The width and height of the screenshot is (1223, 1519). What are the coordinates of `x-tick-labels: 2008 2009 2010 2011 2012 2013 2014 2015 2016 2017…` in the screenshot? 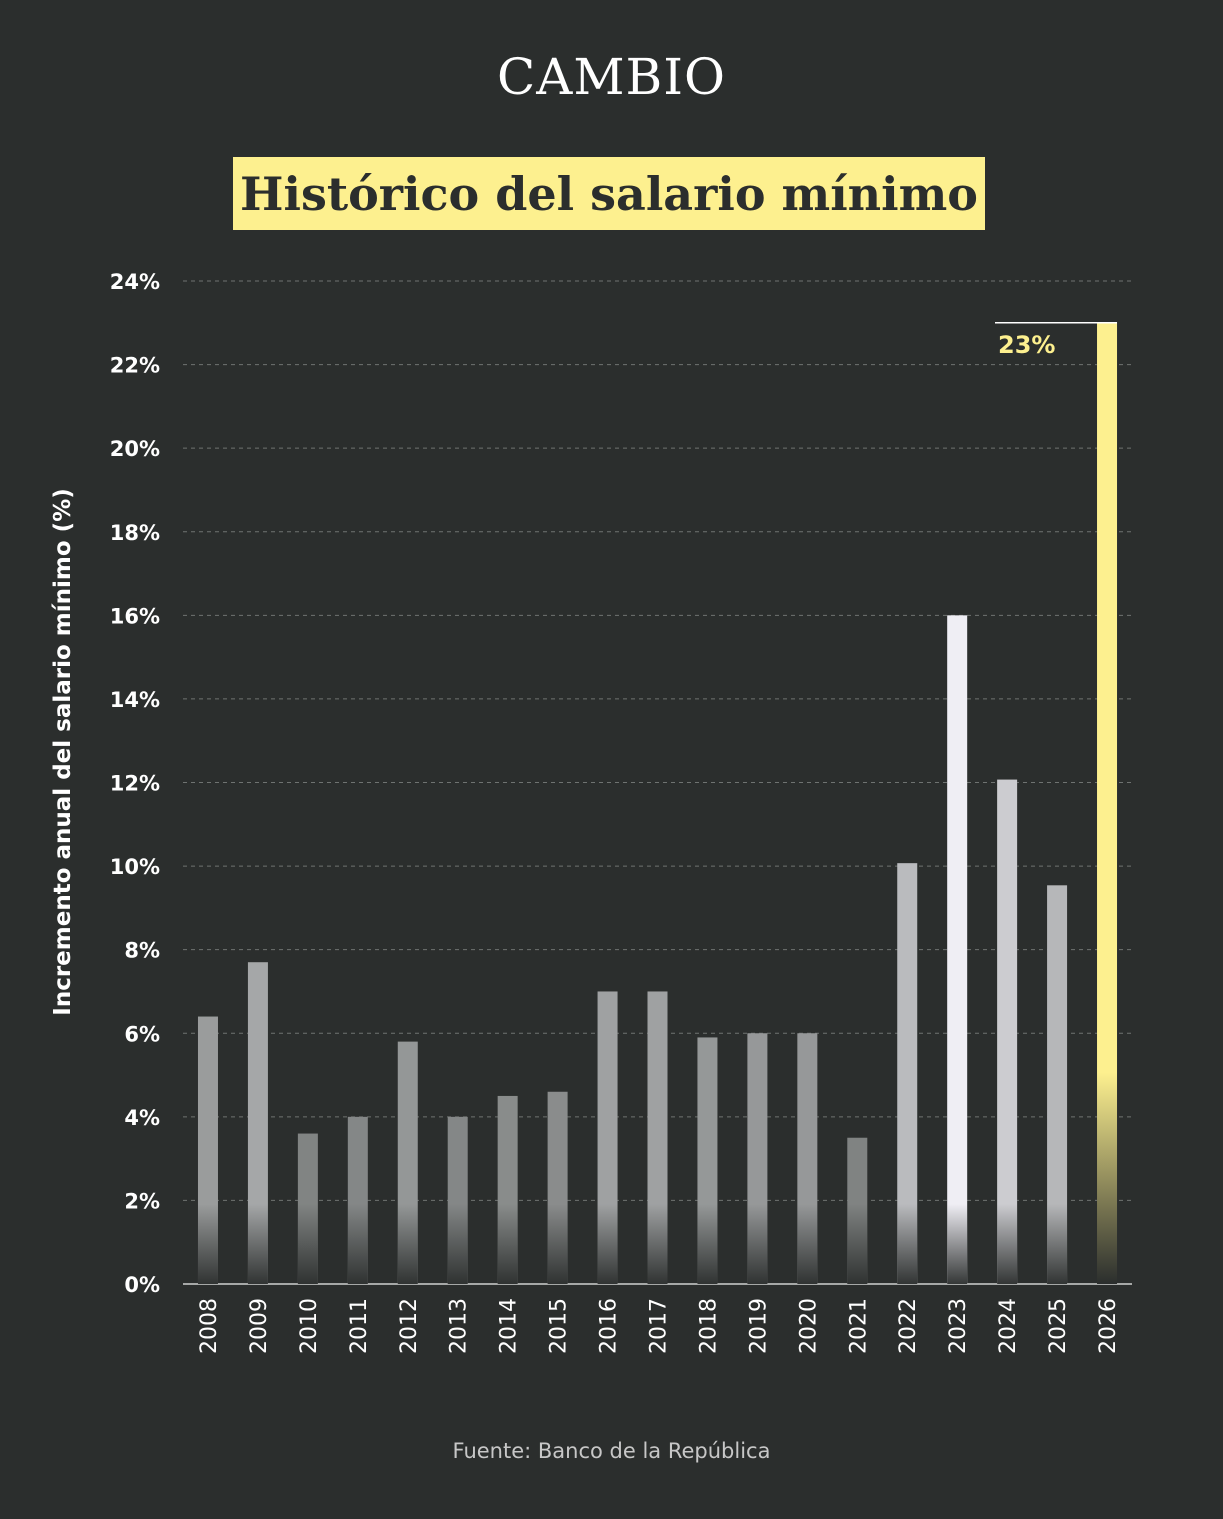 It's located at (659, 1326).